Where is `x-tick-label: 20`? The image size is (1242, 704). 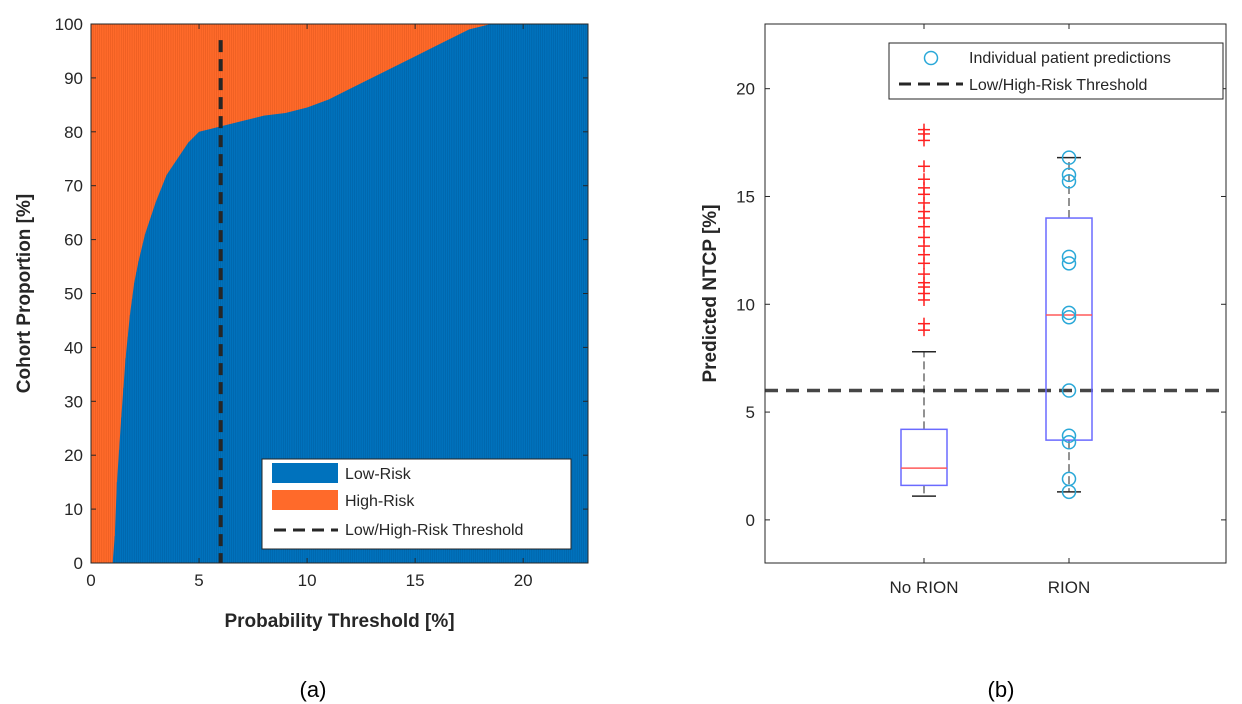 x-tick-label: 20 is located at coordinates (523, 580).